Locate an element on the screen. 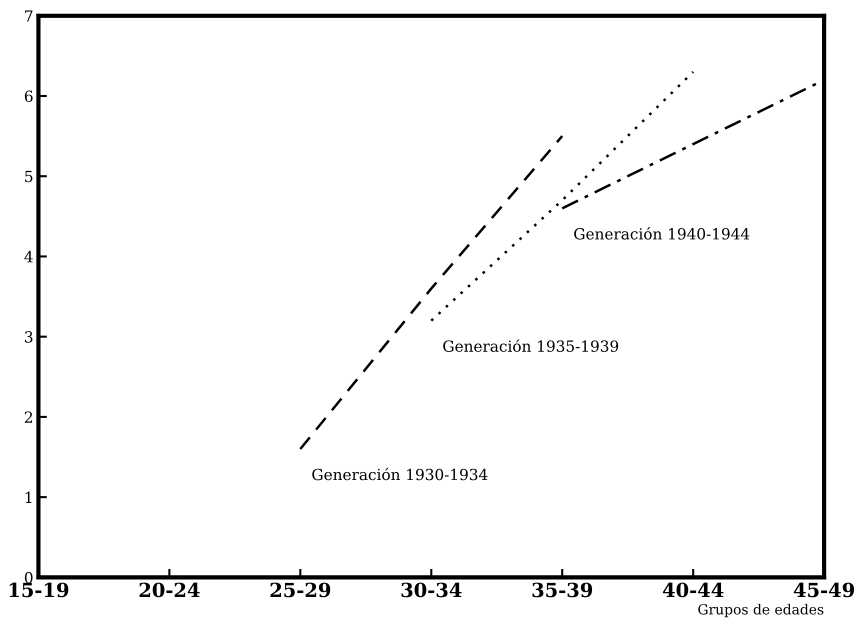 The image size is (854, 631). x-tick-label: 20-24 is located at coordinates (170, 590).